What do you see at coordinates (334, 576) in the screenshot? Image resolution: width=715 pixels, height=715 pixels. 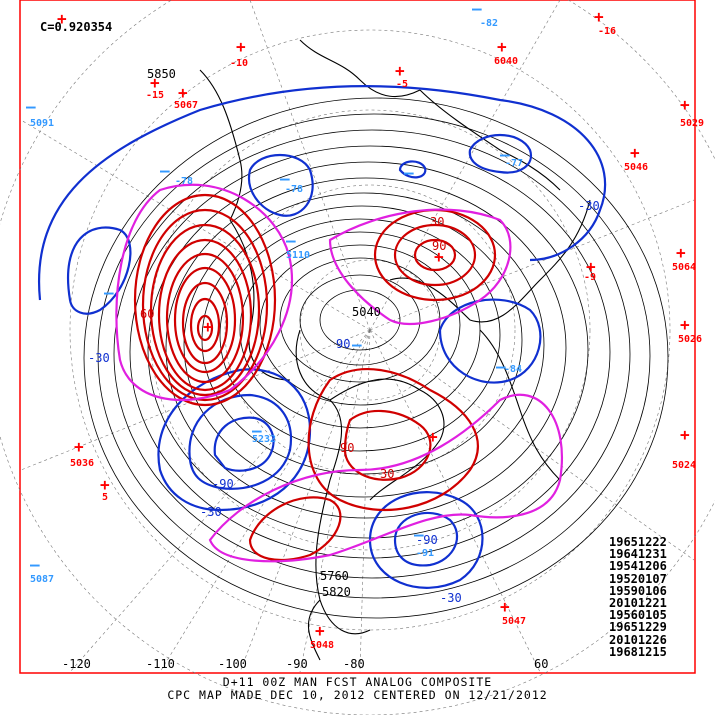 I see `height-label: 5760` at bounding box center [334, 576].